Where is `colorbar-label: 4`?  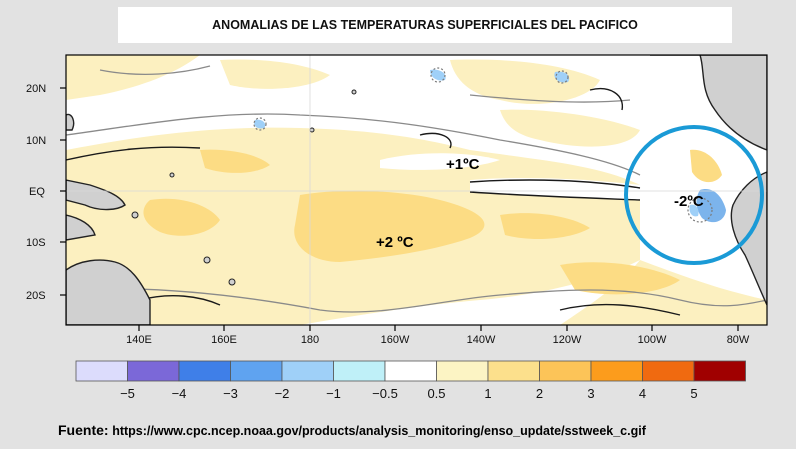 colorbar-label: 4 is located at coordinates (642, 393).